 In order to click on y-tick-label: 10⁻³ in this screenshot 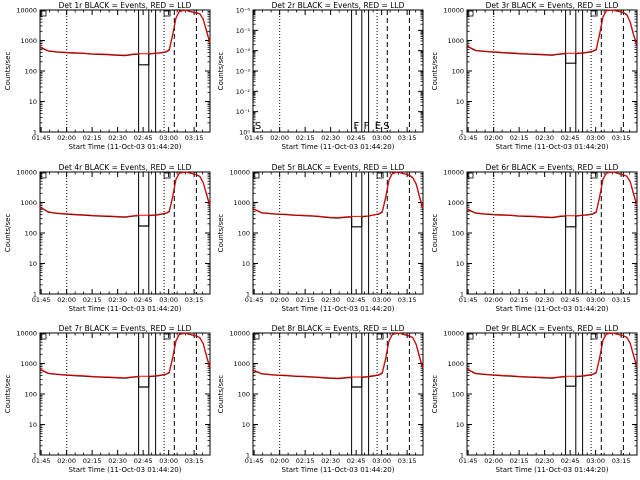, I will do `click(243, 72)`.